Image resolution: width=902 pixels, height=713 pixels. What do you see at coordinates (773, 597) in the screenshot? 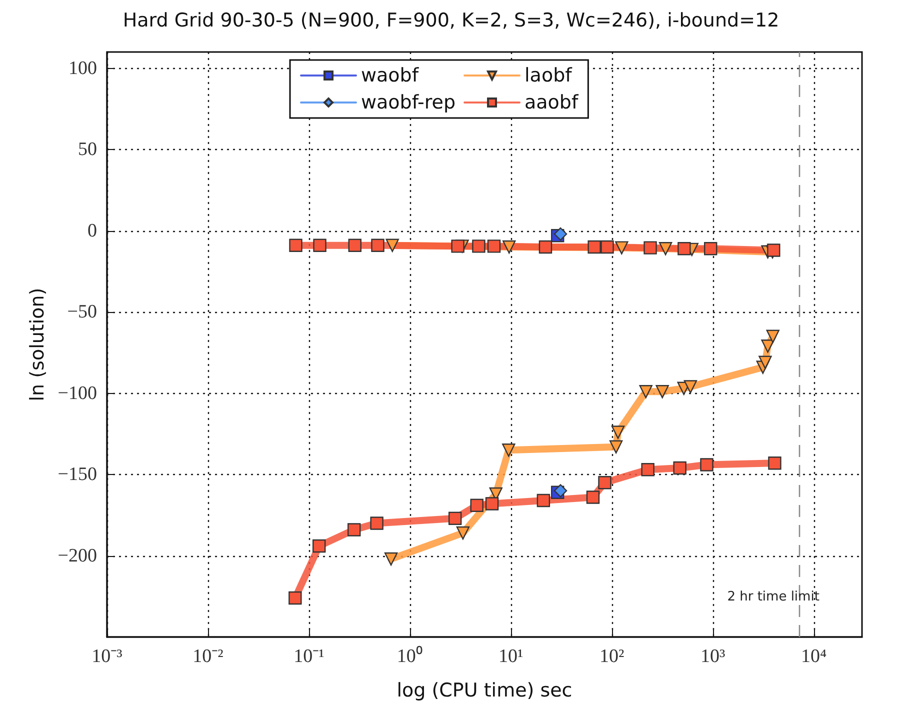
I see `ref-line-label: 2 hr time limit` at bounding box center [773, 597].